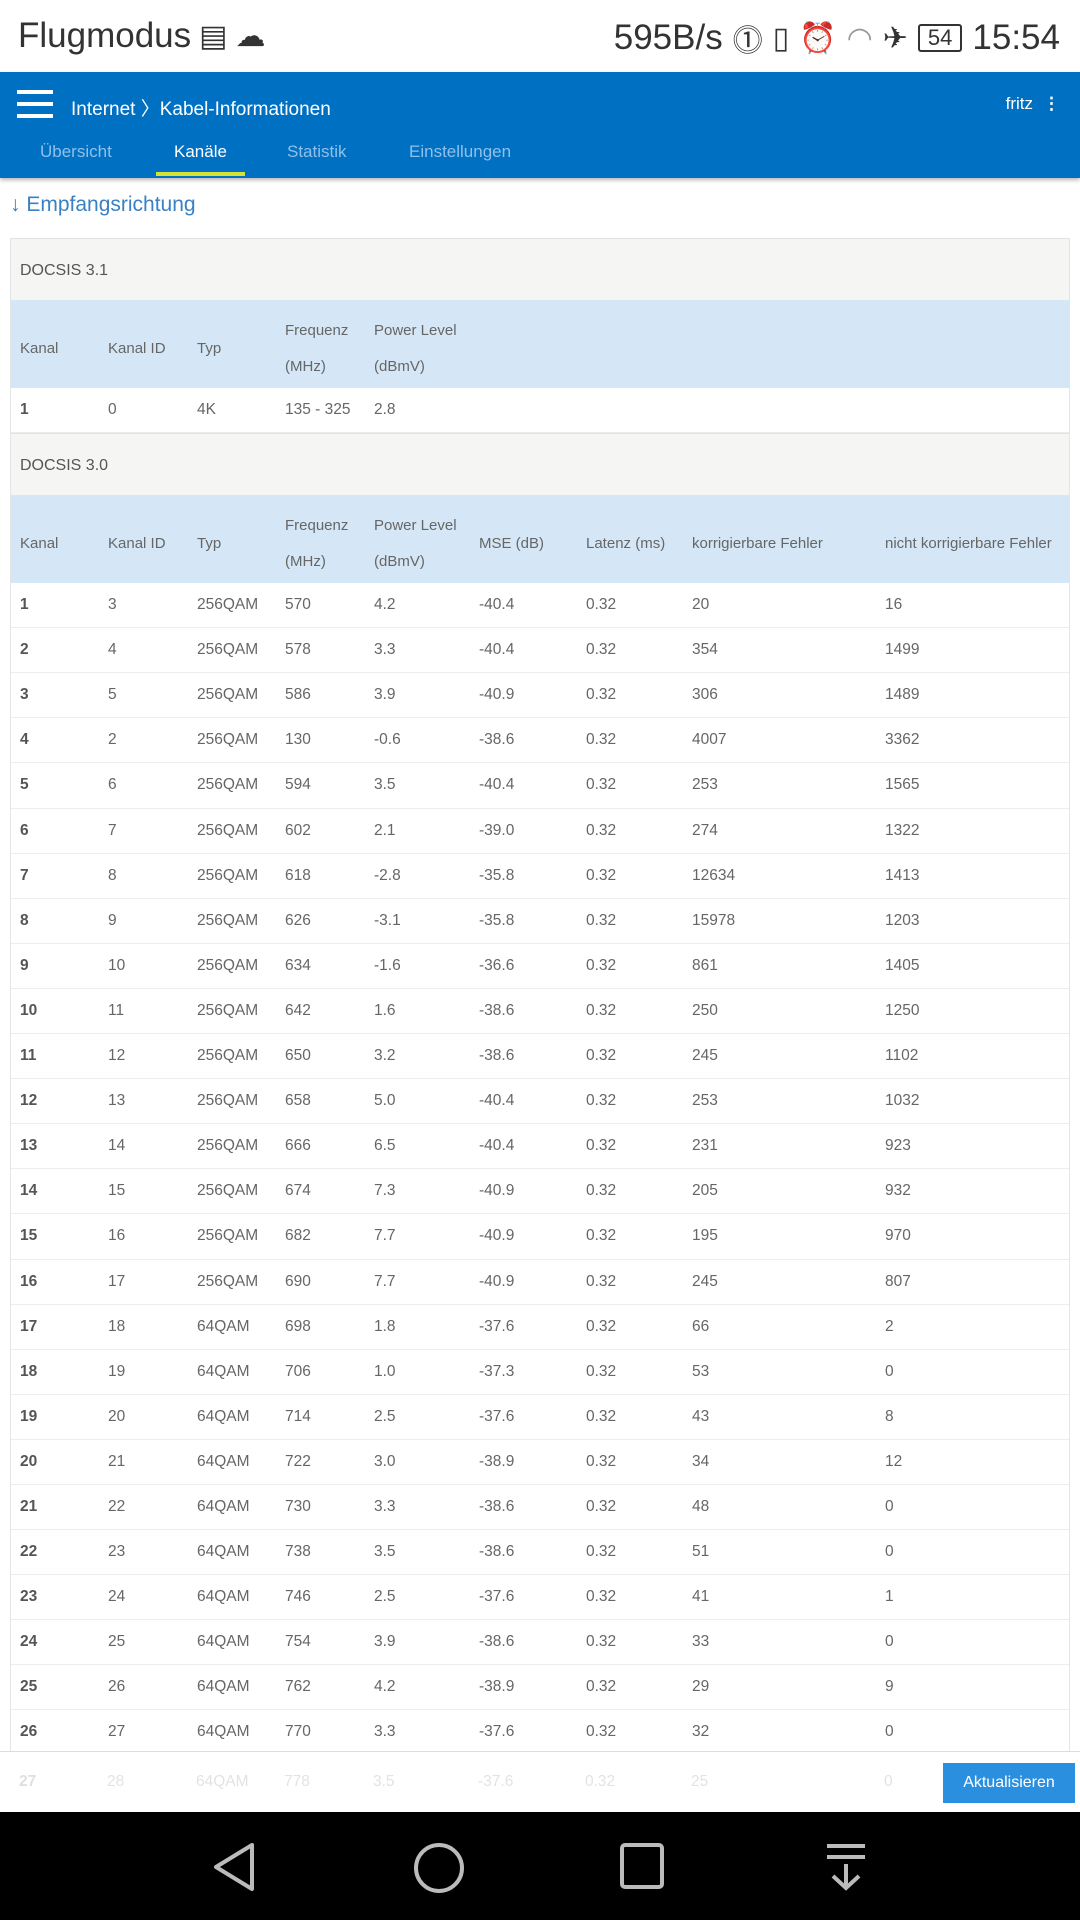  What do you see at coordinates (497, 830) in the screenshot?
I see `table-cell: -39.0` at bounding box center [497, 830].